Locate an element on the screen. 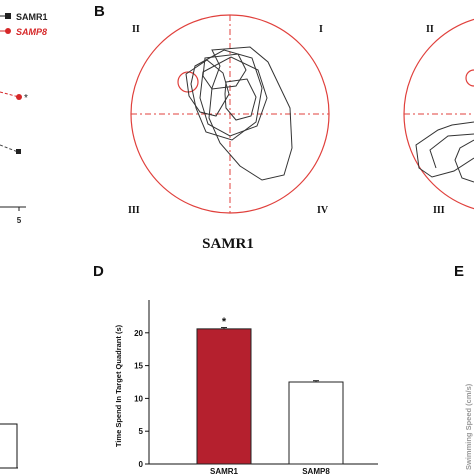 This screenshot has width=474, height=474. legend-samr1-label: SAMR1 is located at coordinates (32, 17).